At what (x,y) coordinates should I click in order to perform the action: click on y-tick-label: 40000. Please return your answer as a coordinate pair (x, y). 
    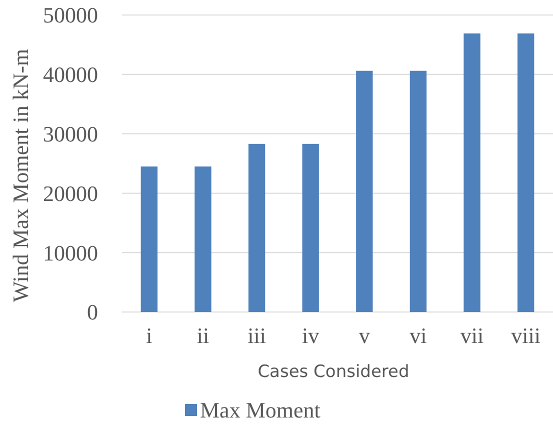
    Looking at the image, I should click on (70, 75).